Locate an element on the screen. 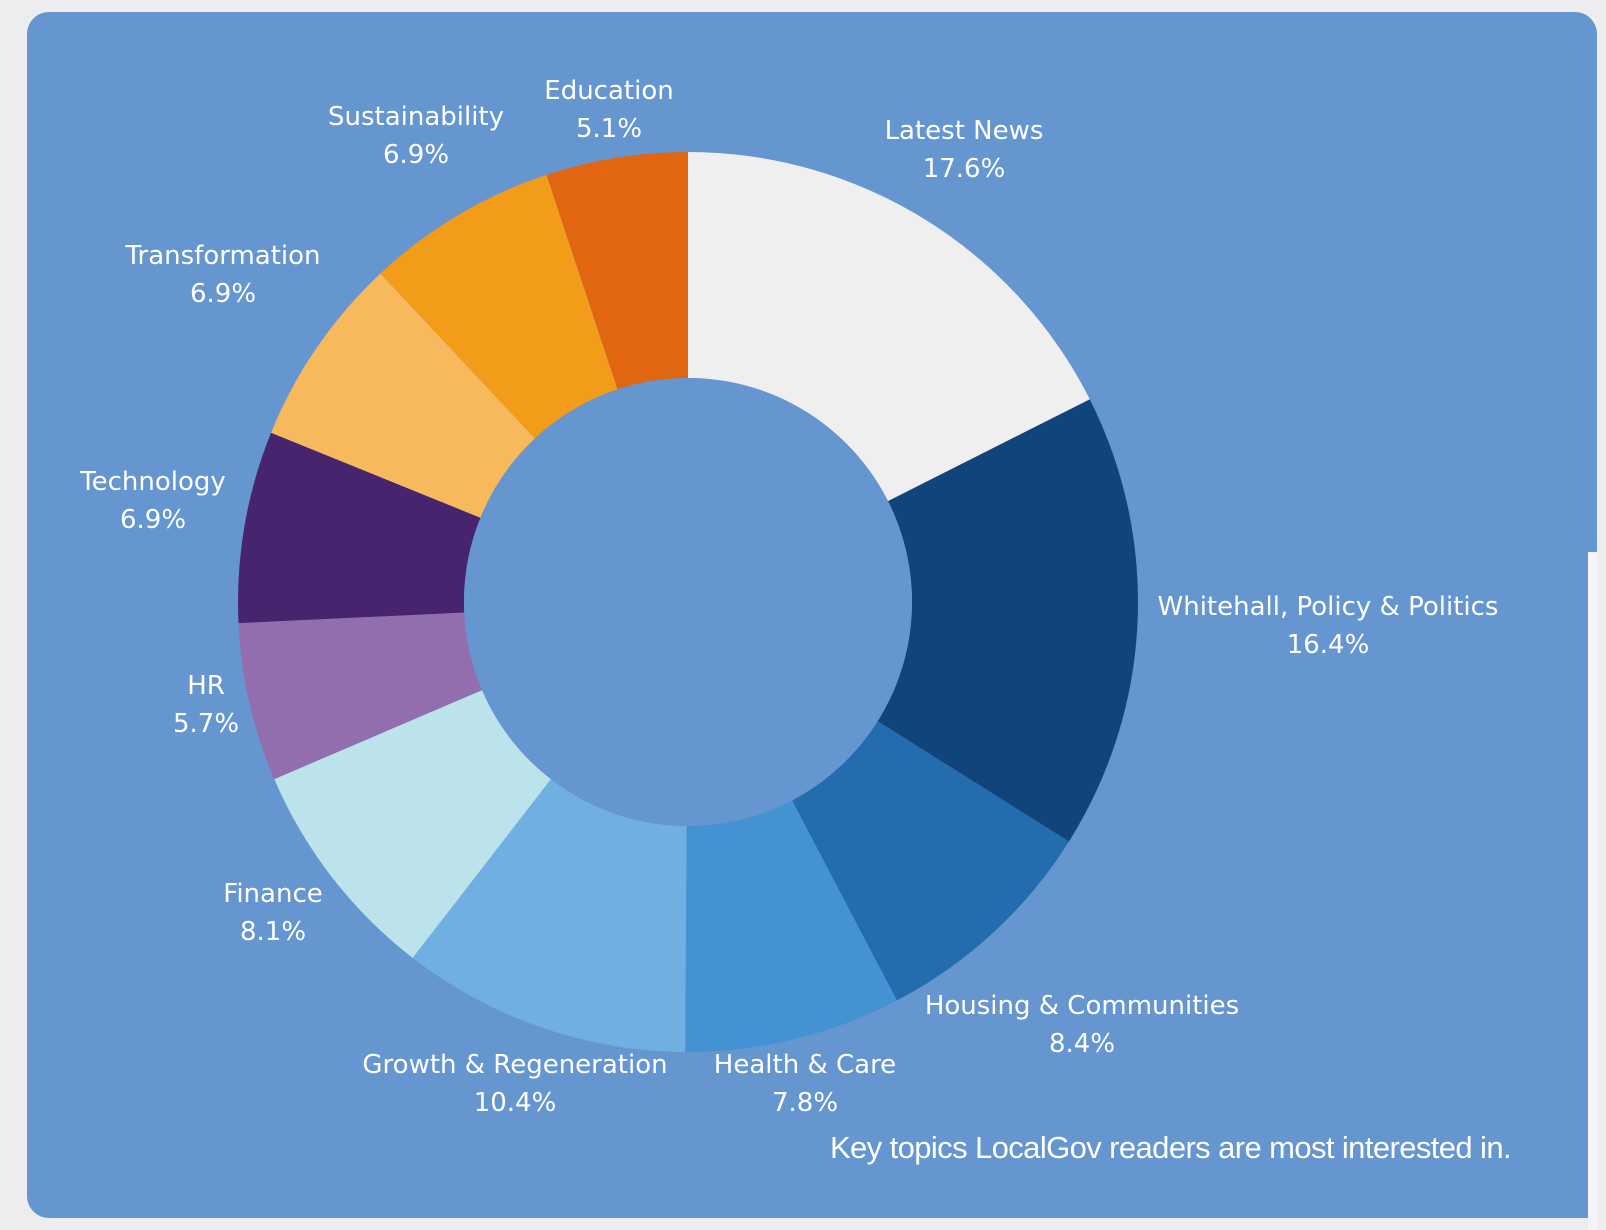  slice-label: Growth & Regeneration is located at coordinates (514, 1065).